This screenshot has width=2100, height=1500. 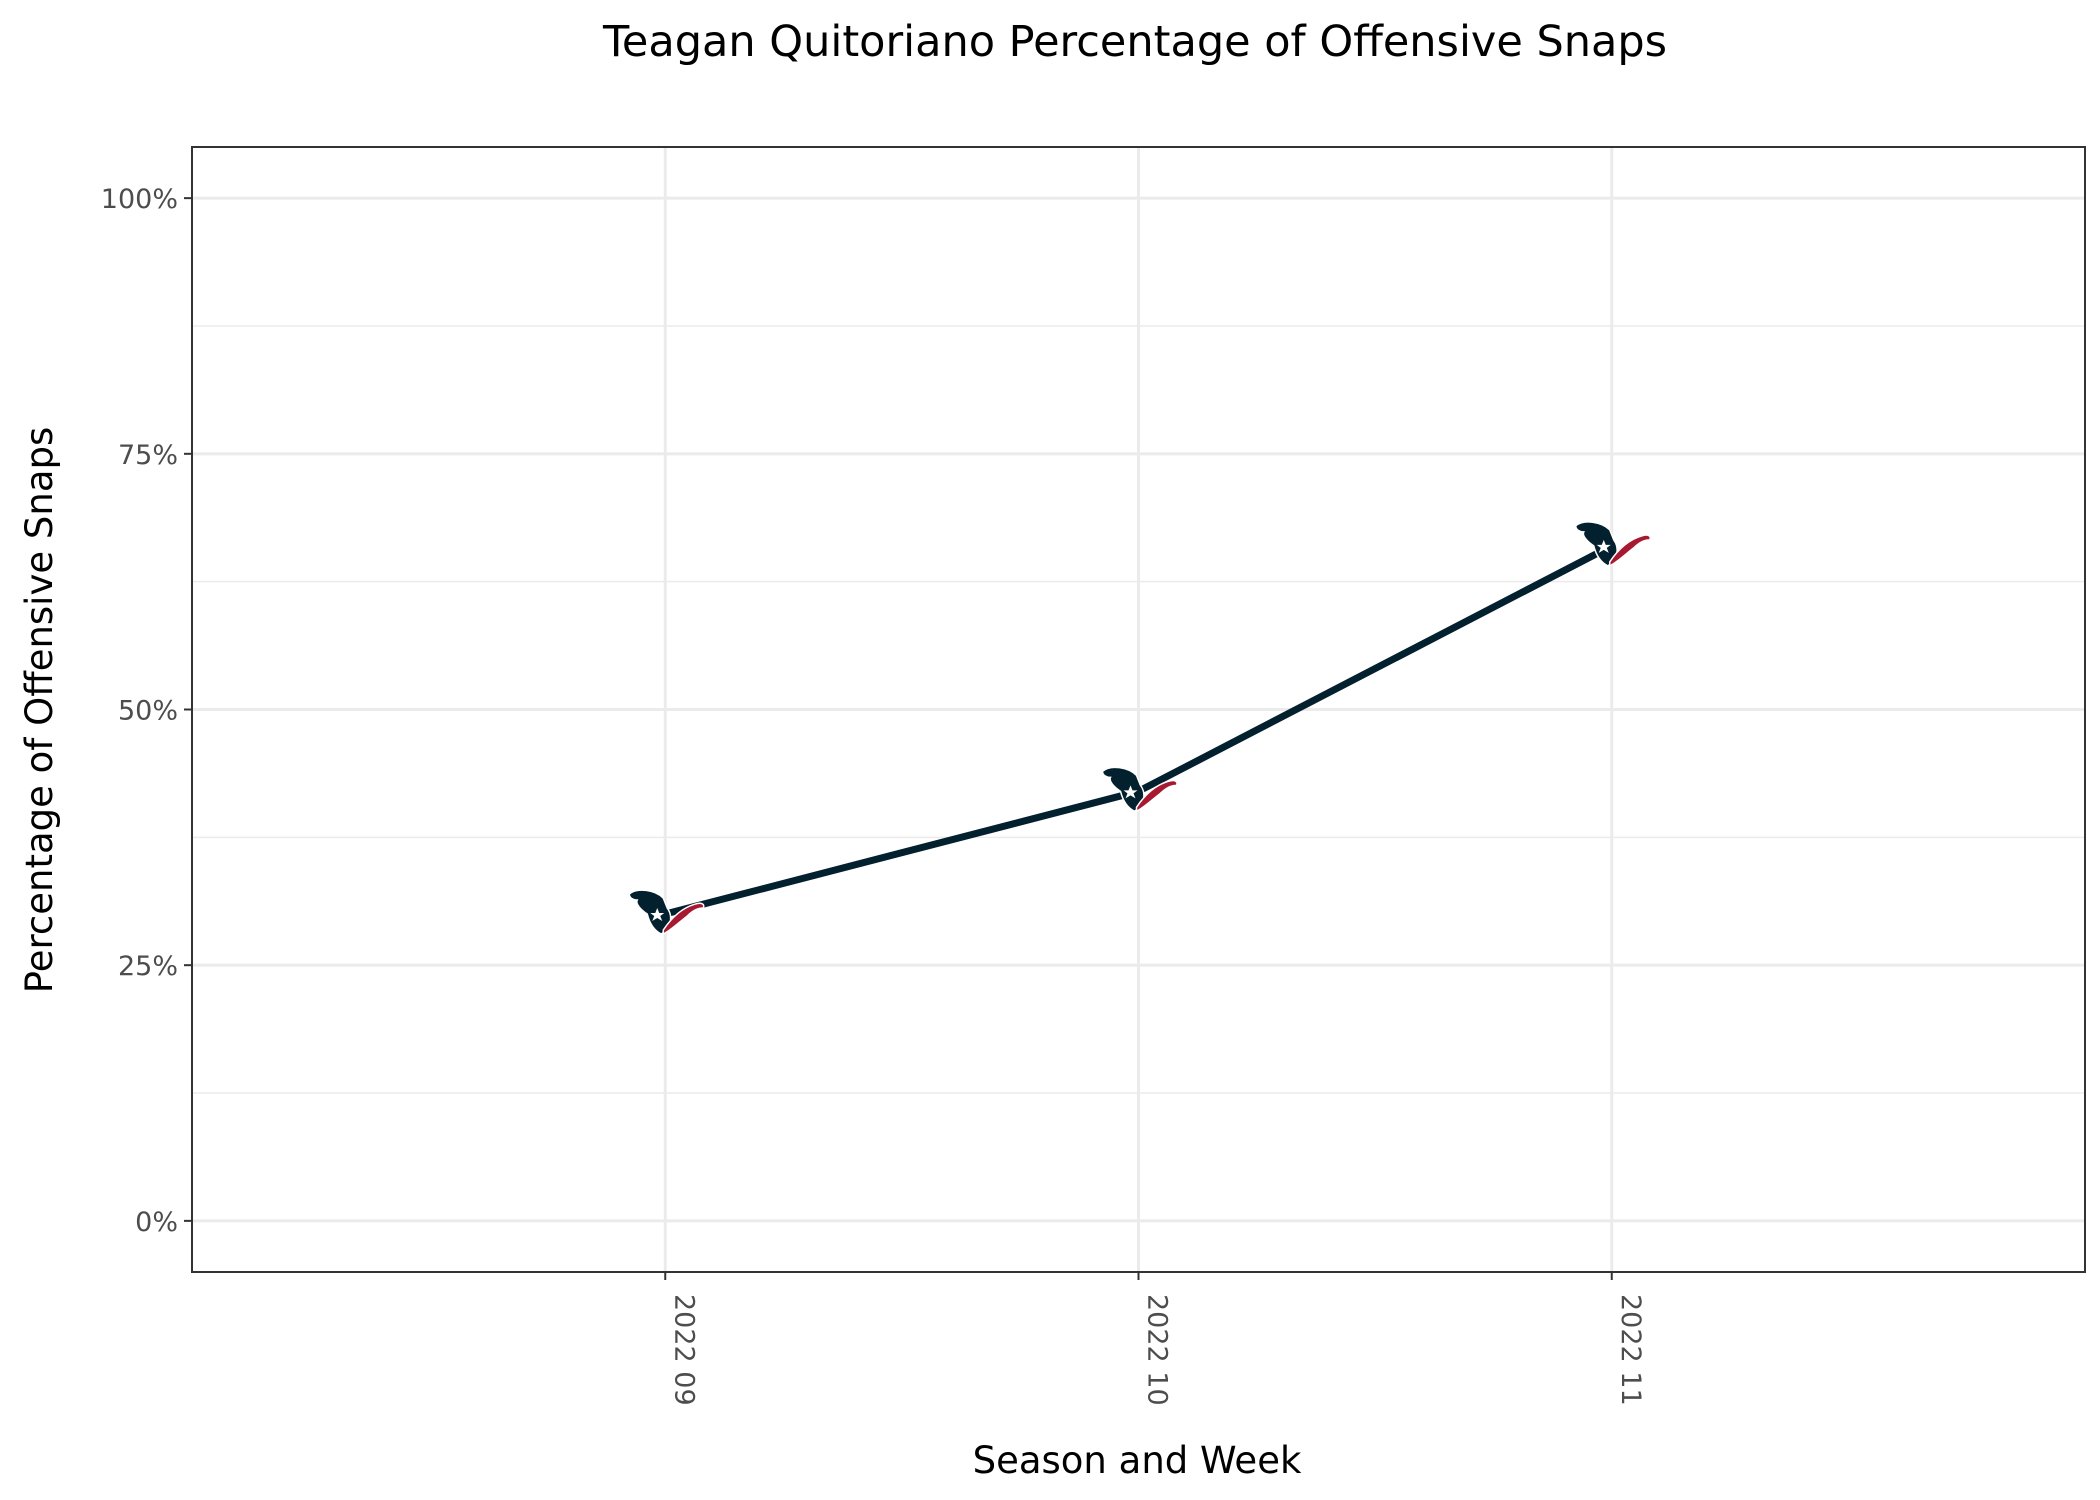 What do you see at coordinates (148, 455) in the screenshot?
I see `y-tick-label: 75%` at bounding box center [148, 455].